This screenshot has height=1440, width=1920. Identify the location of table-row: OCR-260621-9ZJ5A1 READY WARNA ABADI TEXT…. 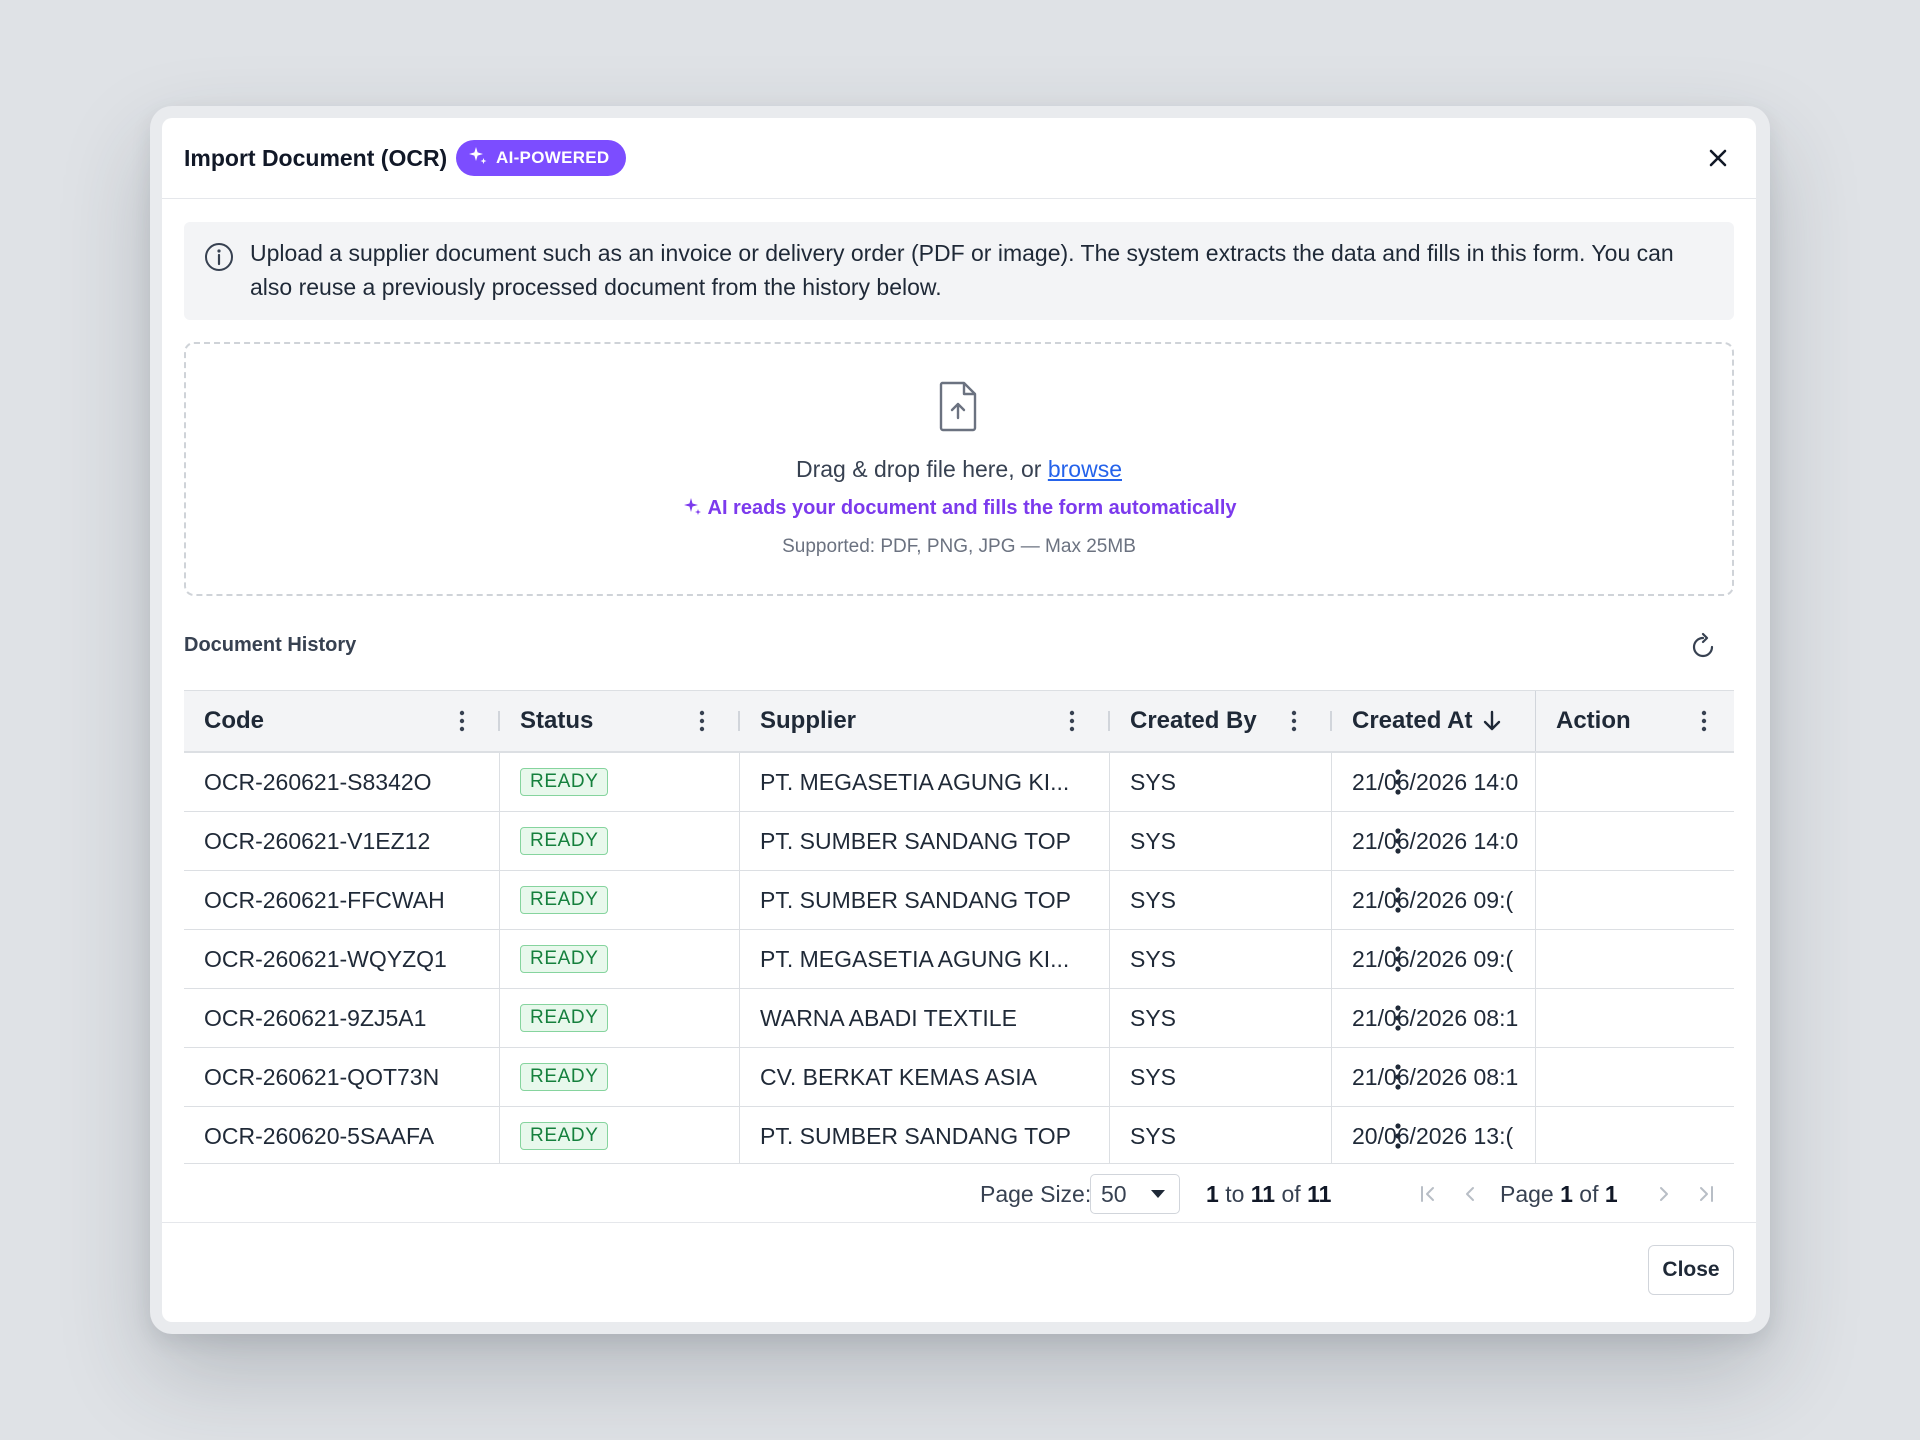
(959, 1018).